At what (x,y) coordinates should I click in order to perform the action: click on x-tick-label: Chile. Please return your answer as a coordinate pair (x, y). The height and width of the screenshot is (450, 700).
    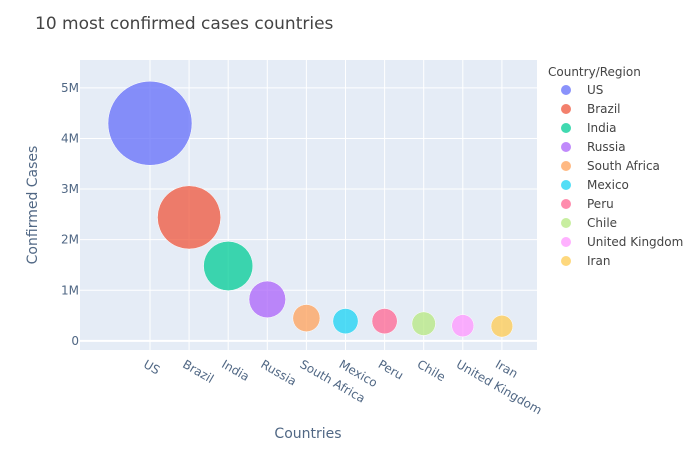
    Looking at the image, I should click on (431, 370).